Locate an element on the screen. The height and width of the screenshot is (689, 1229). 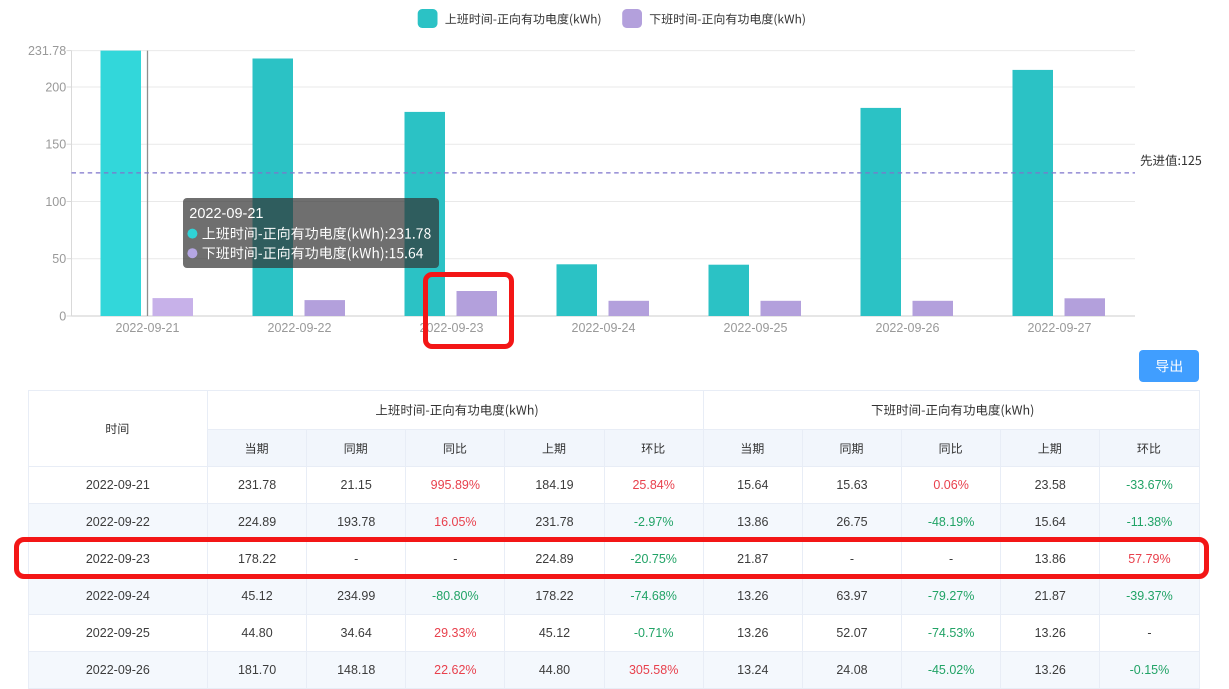
svg-text: 100 is located at coordinates (55, 202).